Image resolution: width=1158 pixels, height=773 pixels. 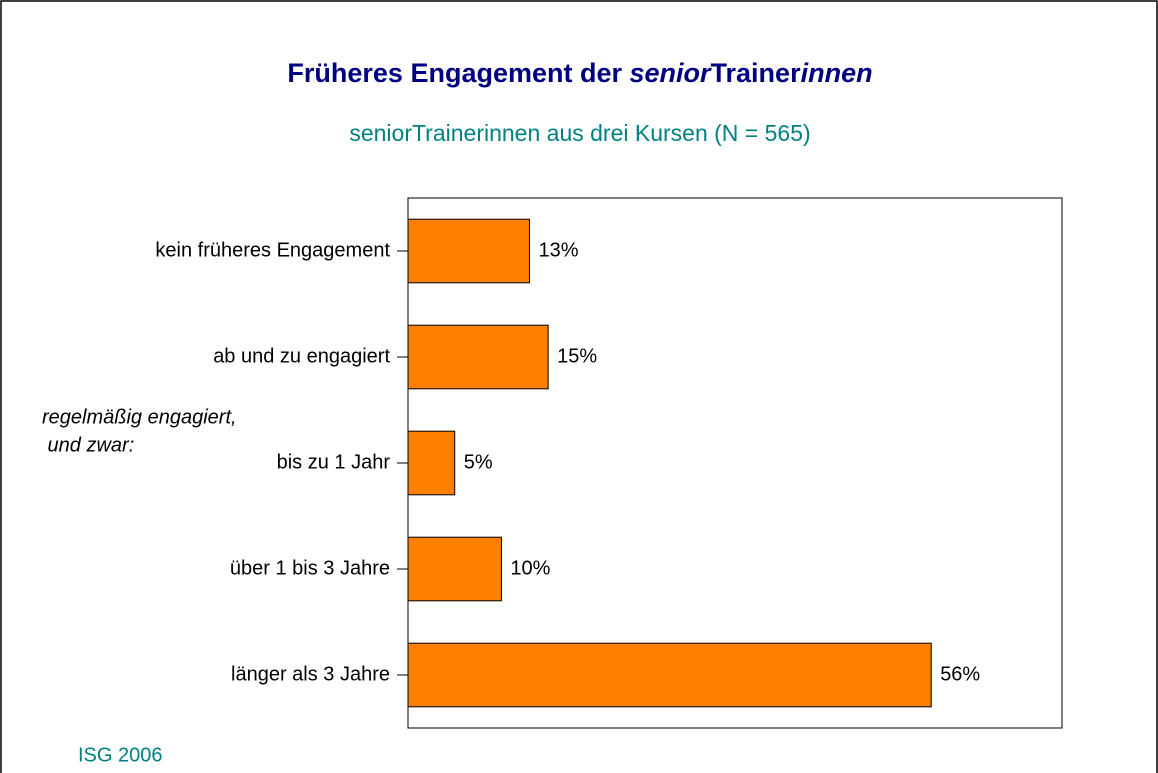 I want to click on data-label: 5%, so click(x=478, y=462).